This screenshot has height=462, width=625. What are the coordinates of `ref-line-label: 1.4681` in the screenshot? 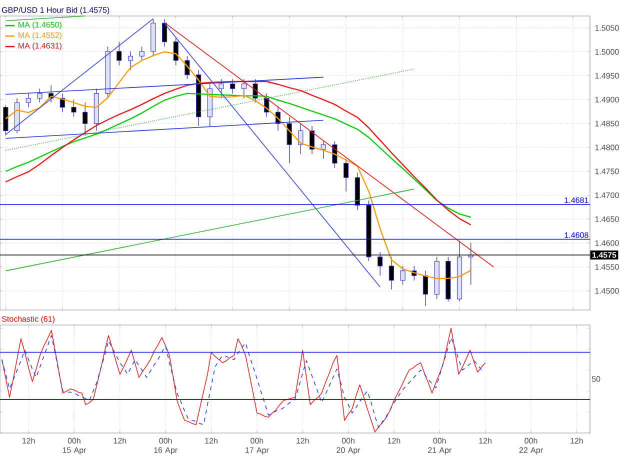 It's located at (576, 200).